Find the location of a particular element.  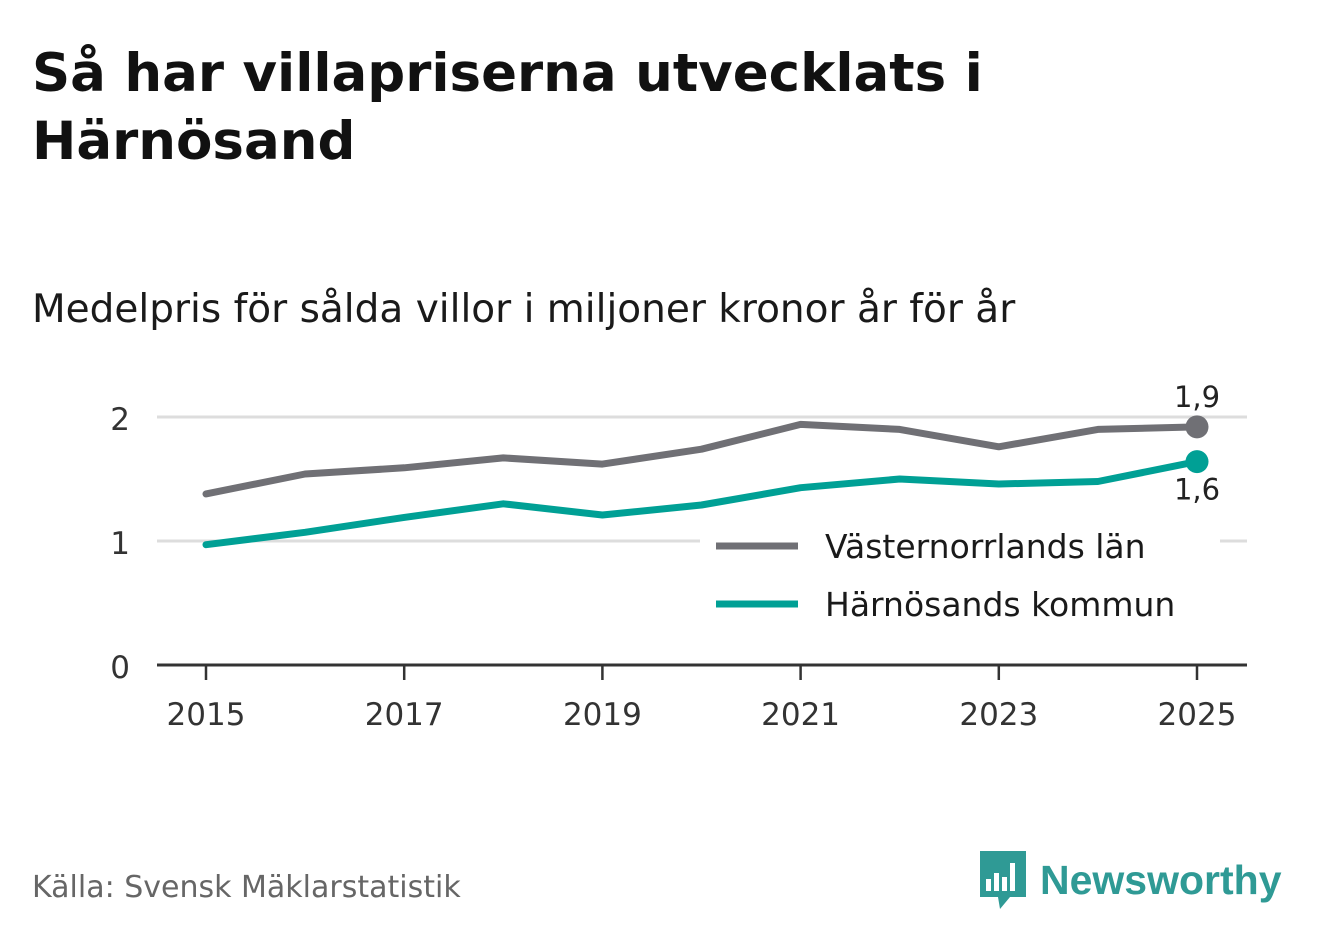

x-tick-label: 2019 is located at coordinates (602, 715).